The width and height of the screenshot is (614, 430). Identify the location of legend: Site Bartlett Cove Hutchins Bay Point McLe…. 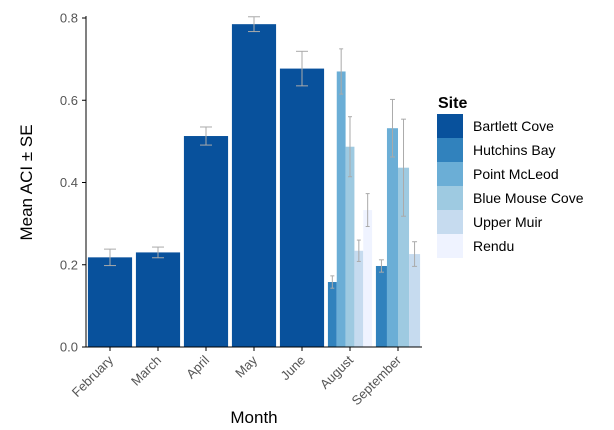
(510, 176).